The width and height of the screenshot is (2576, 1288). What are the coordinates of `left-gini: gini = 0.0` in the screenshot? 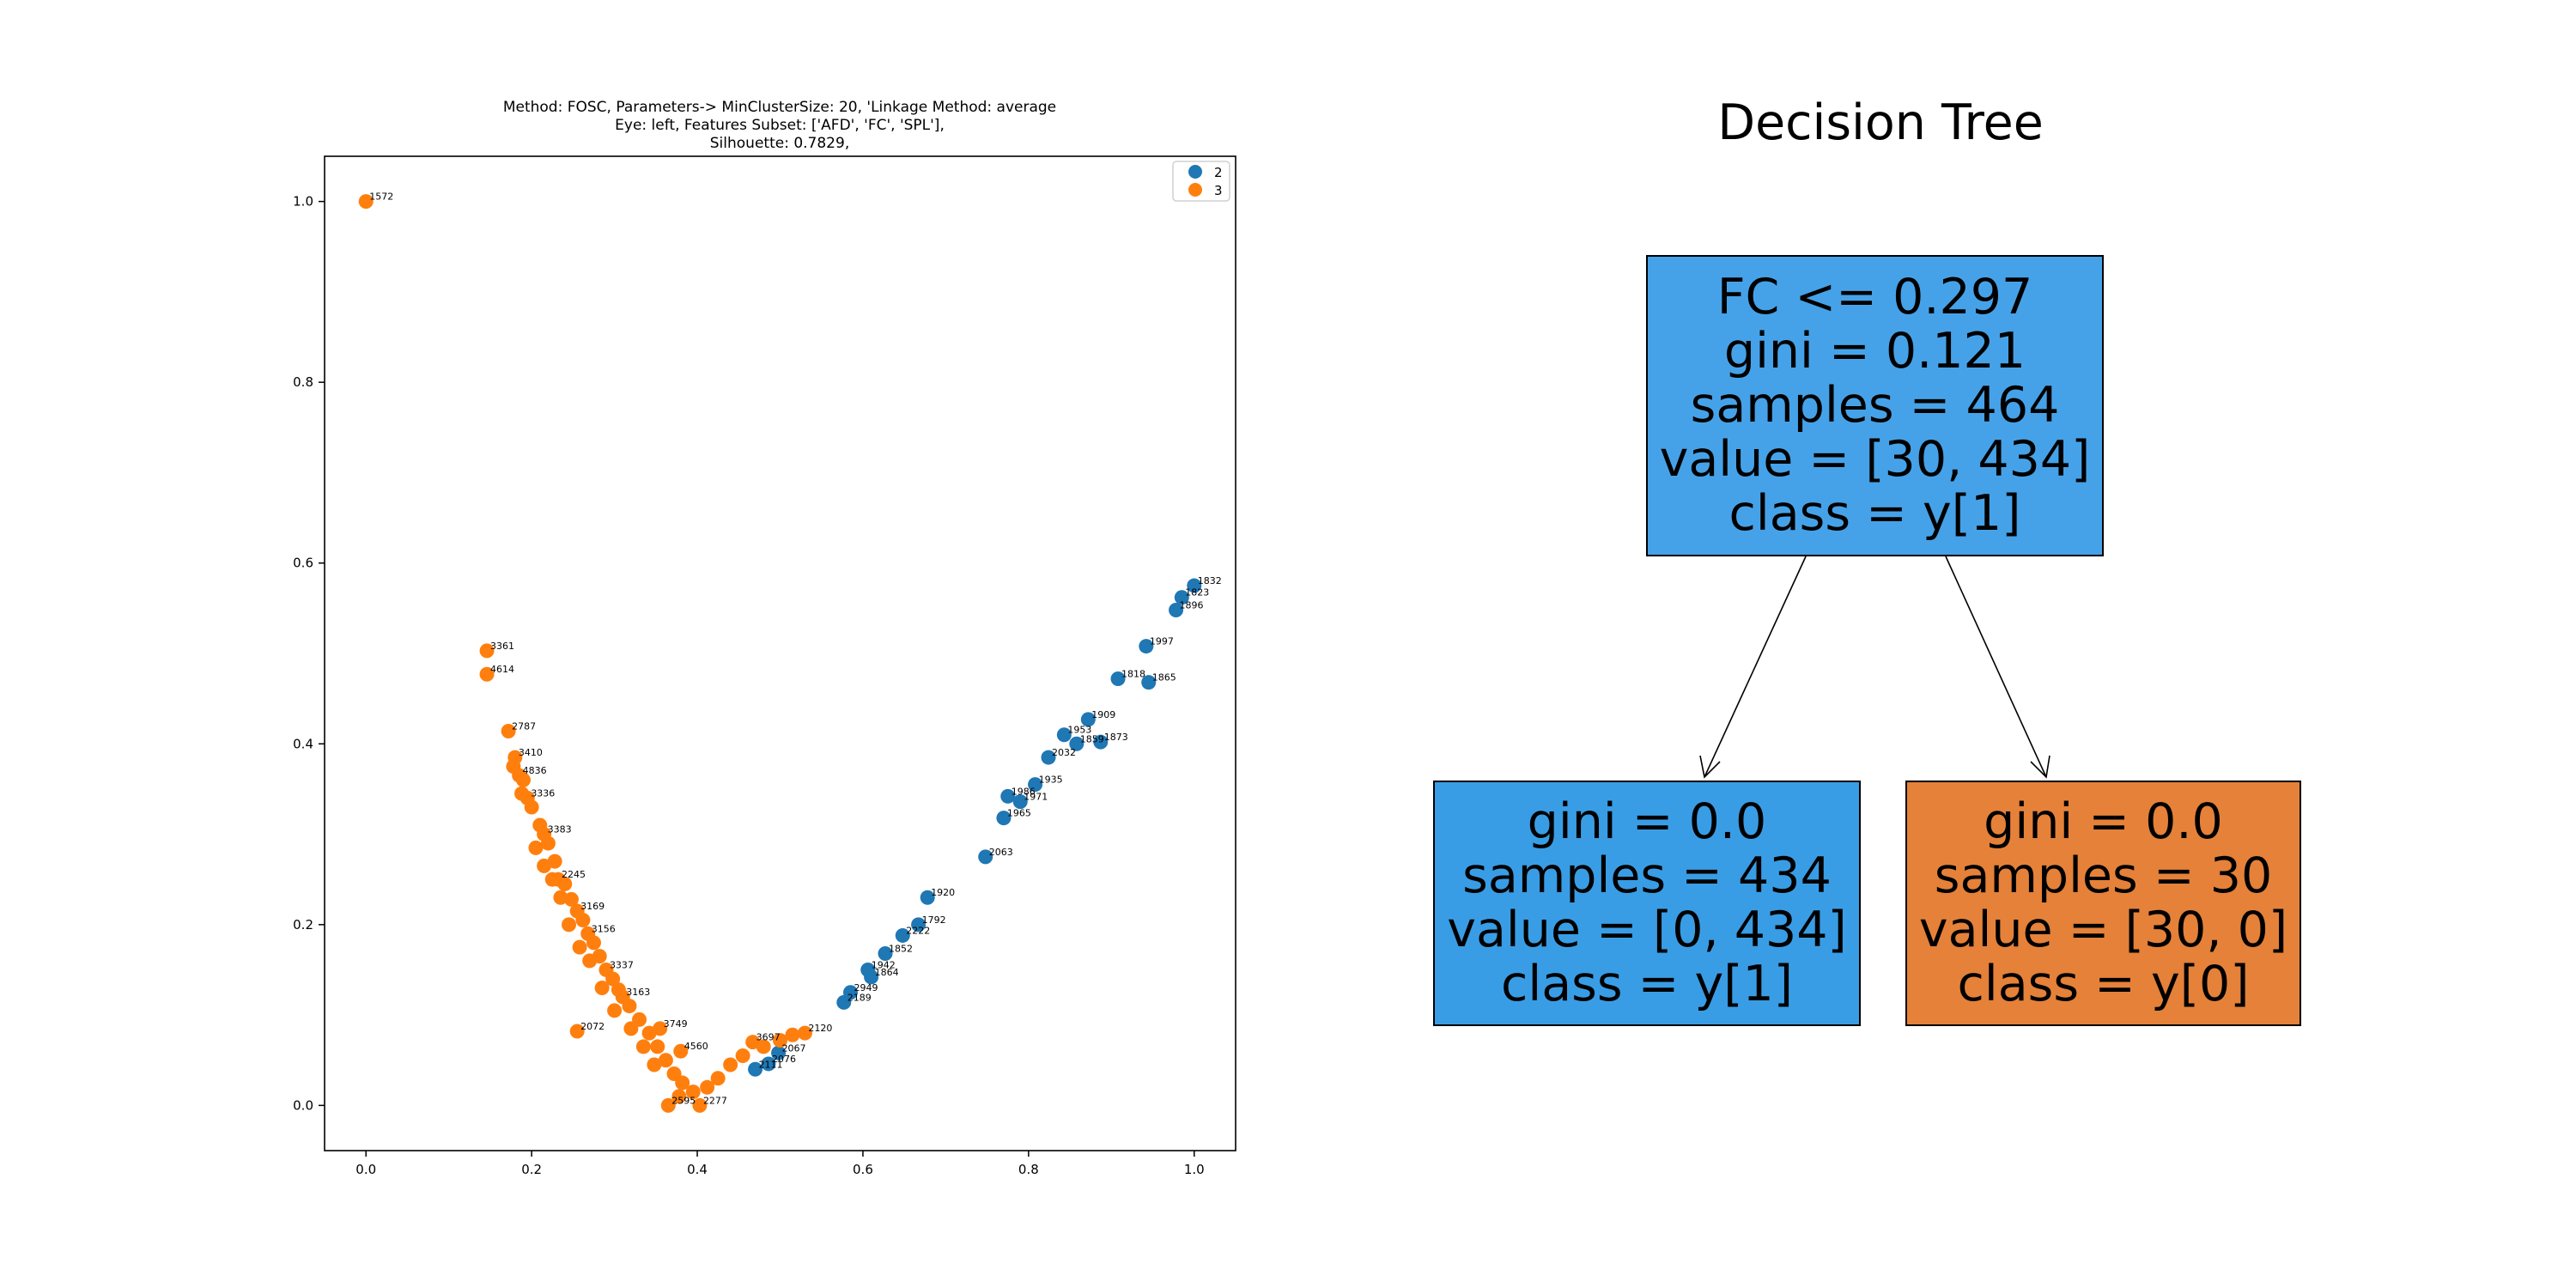 It's located at (1647, 821).